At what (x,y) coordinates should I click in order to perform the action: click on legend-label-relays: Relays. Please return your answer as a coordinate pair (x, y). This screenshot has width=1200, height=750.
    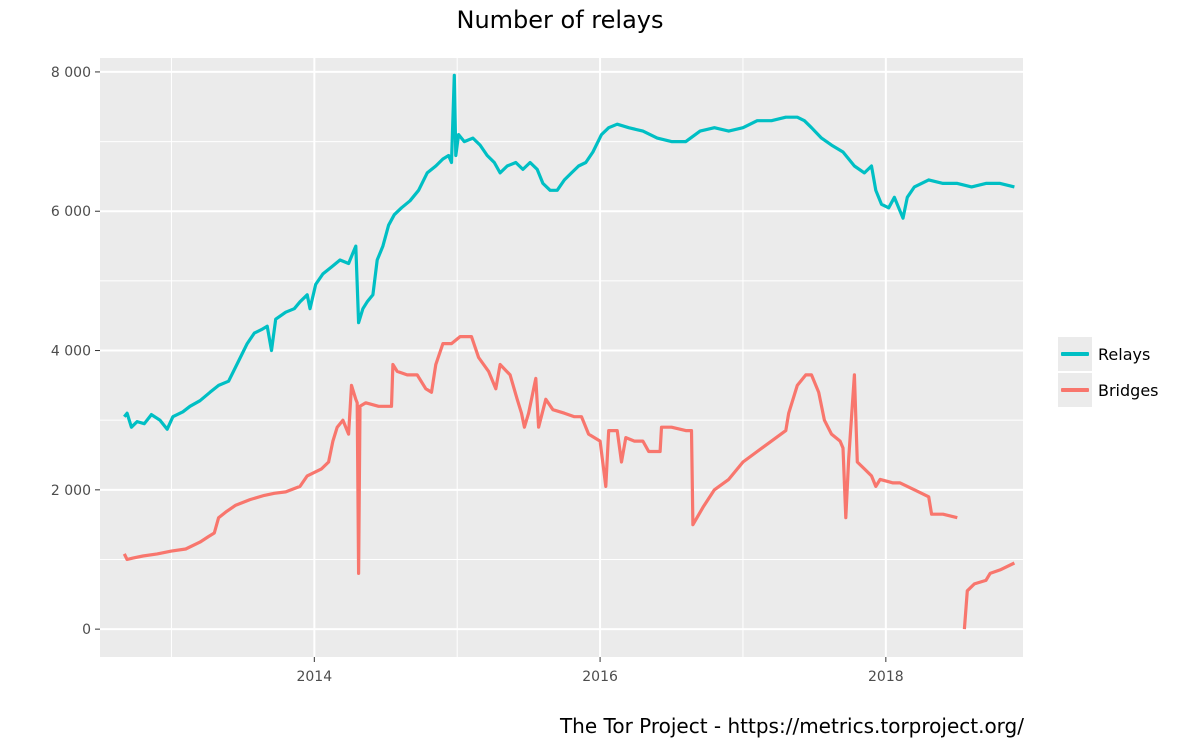
    Looking at the image, I should click on (1124, 354).